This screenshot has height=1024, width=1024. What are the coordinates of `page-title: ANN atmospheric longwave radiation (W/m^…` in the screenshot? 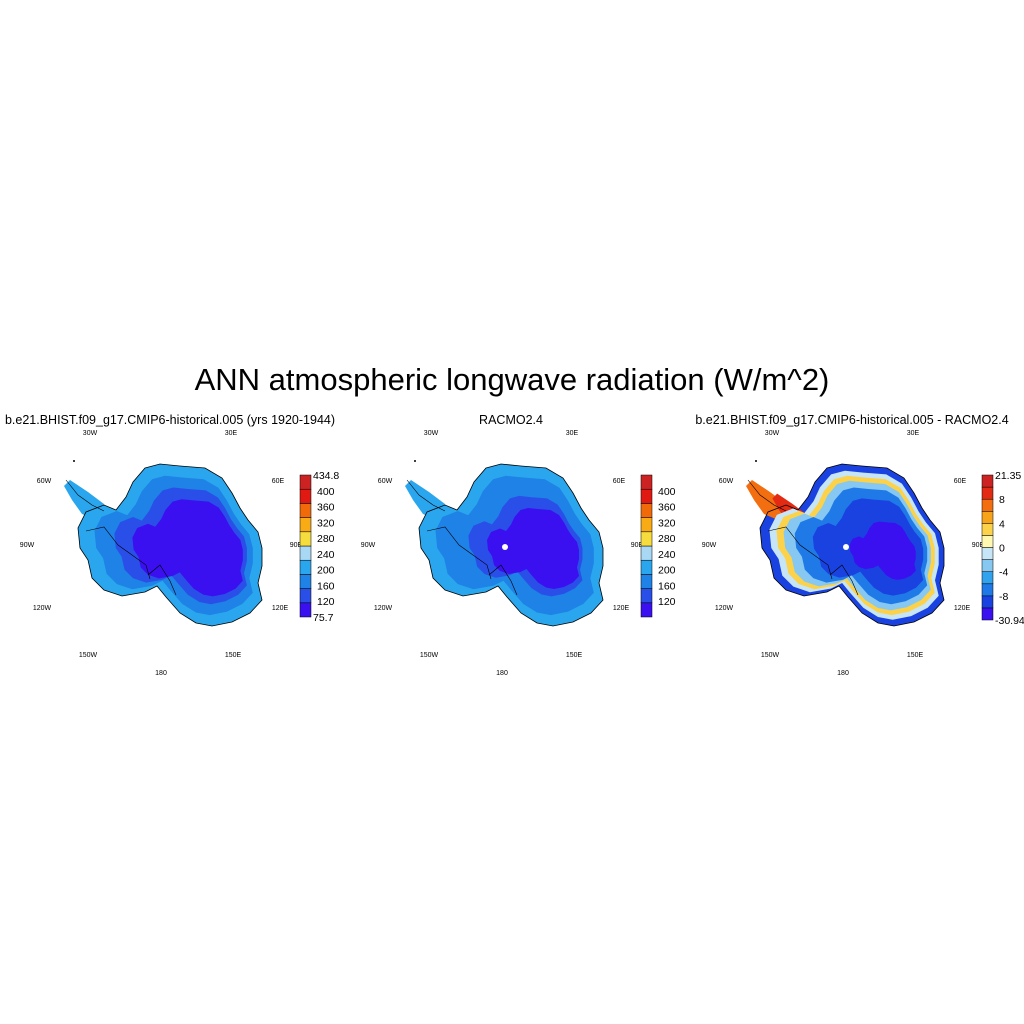 It's located at (512, 379).